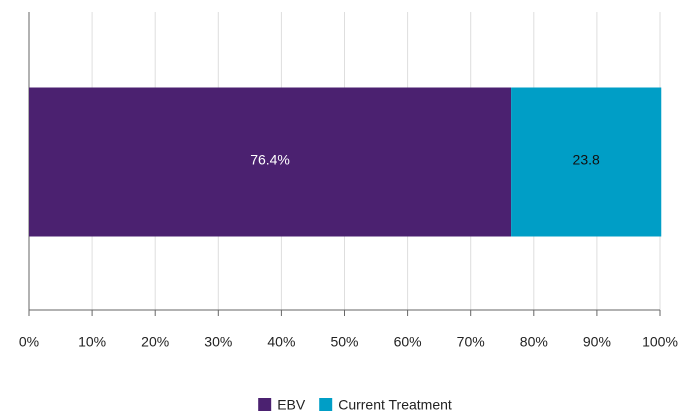 The image size is (678, 416). I want to click on legend-label: Current Treatment, so click(395, 405).